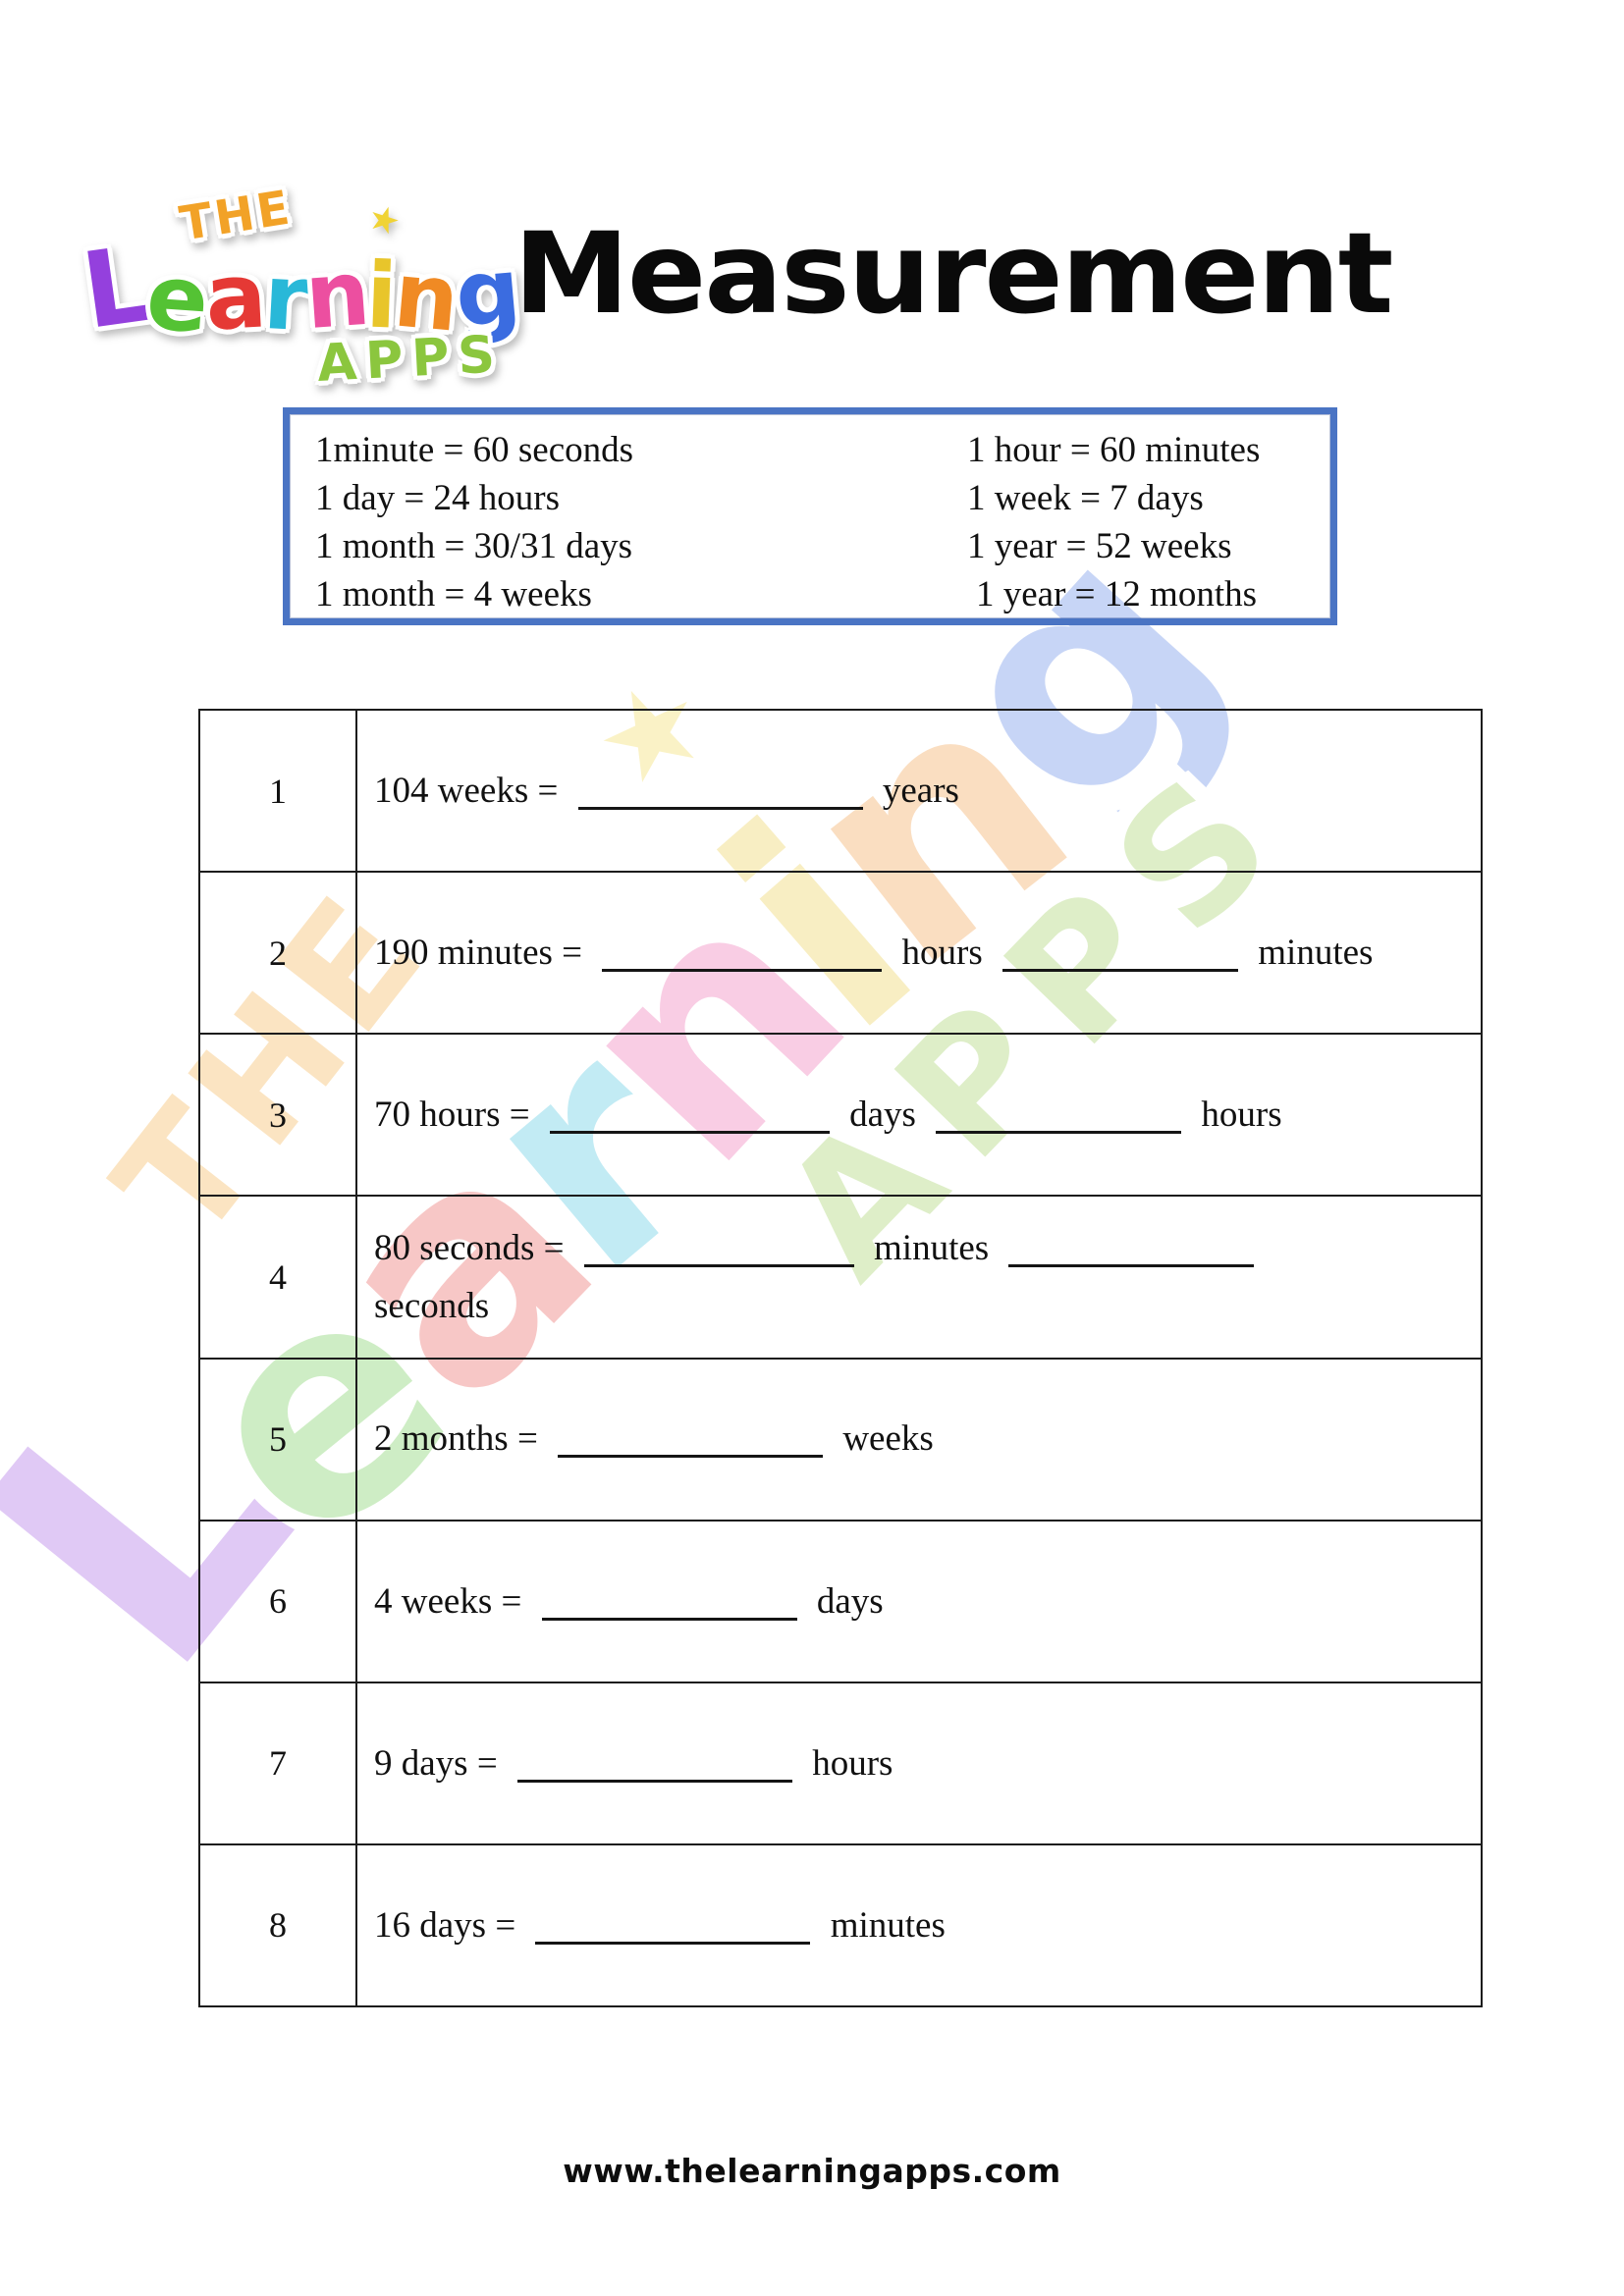 Image resolution: width=1624 pixels, height=2296 pixels. I want to click on learning-apps-logo: THE Learning ★ APPS, so click(305, 287).